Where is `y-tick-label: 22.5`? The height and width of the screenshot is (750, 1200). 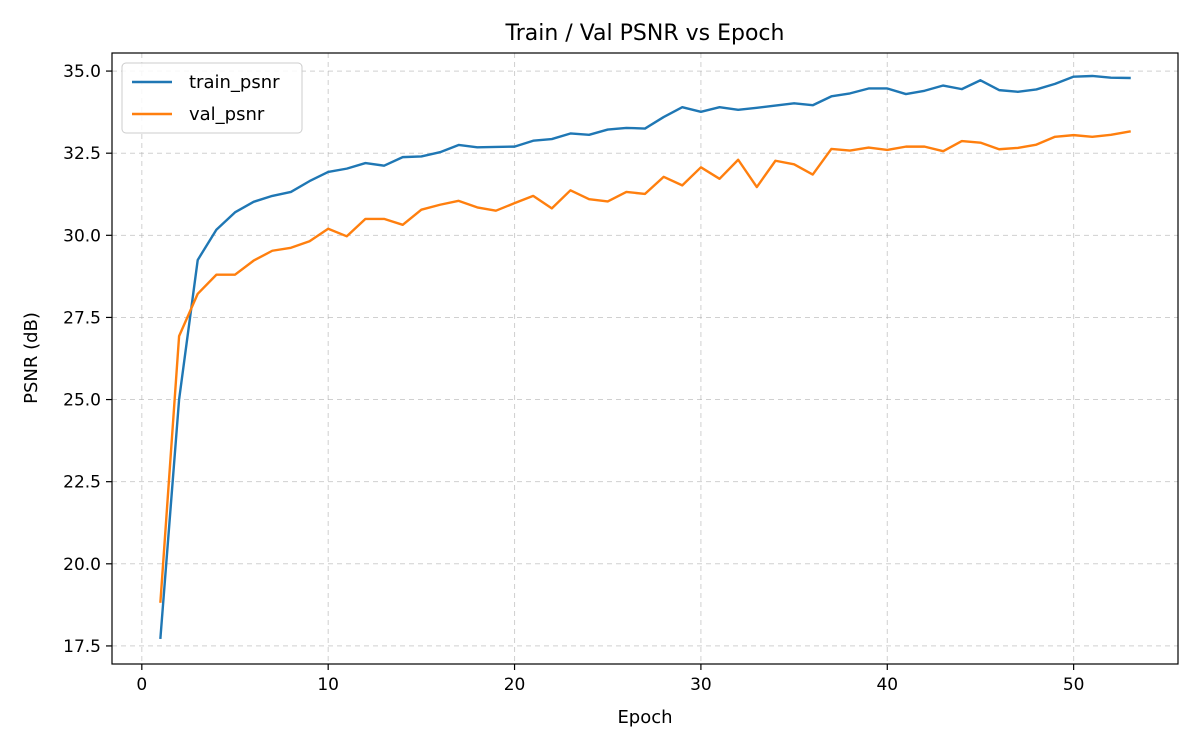 y-tick-label: 22.5 is located at coordinates (82, 483).